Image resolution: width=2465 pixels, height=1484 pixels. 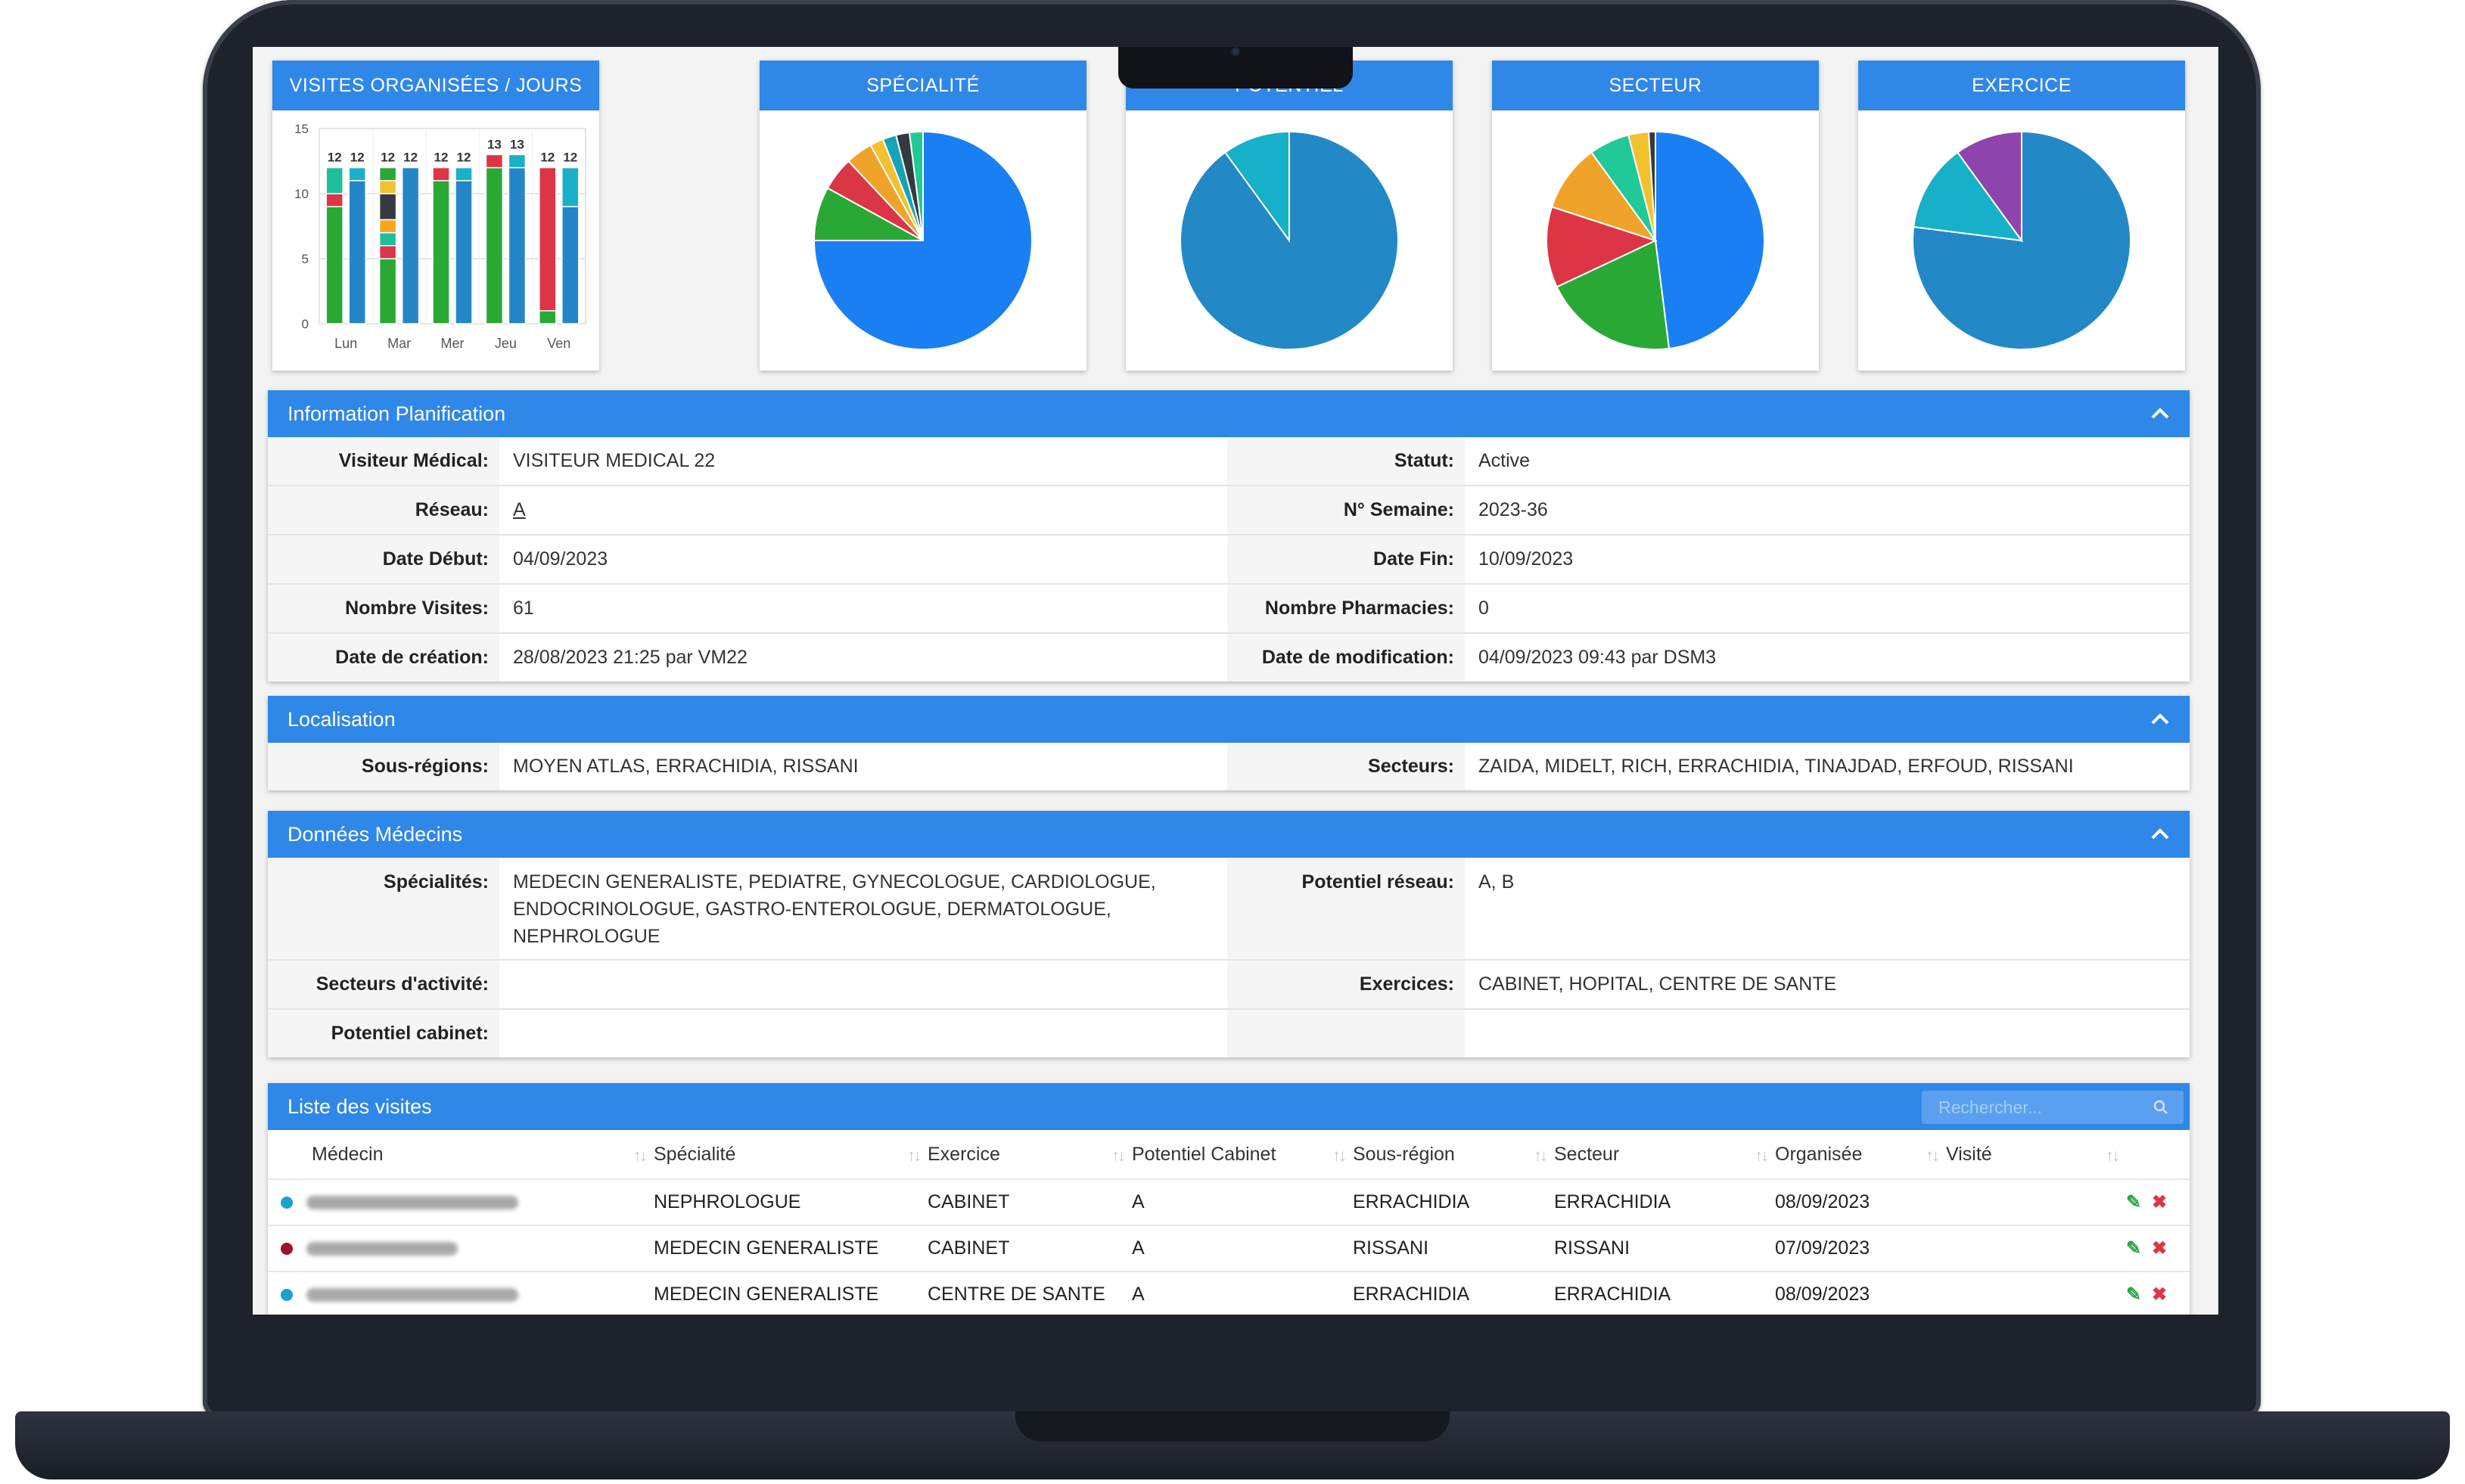 I want to click on value-nombre-visites: 61, so click(x=523, y=608).